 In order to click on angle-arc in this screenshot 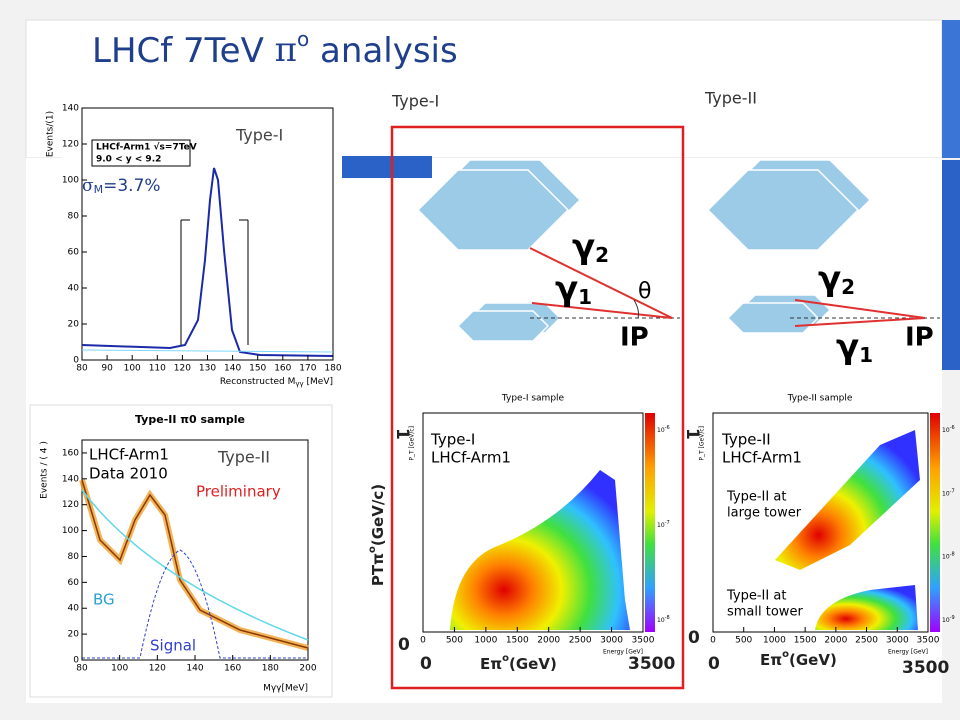, I will do `click(636, 309)`.